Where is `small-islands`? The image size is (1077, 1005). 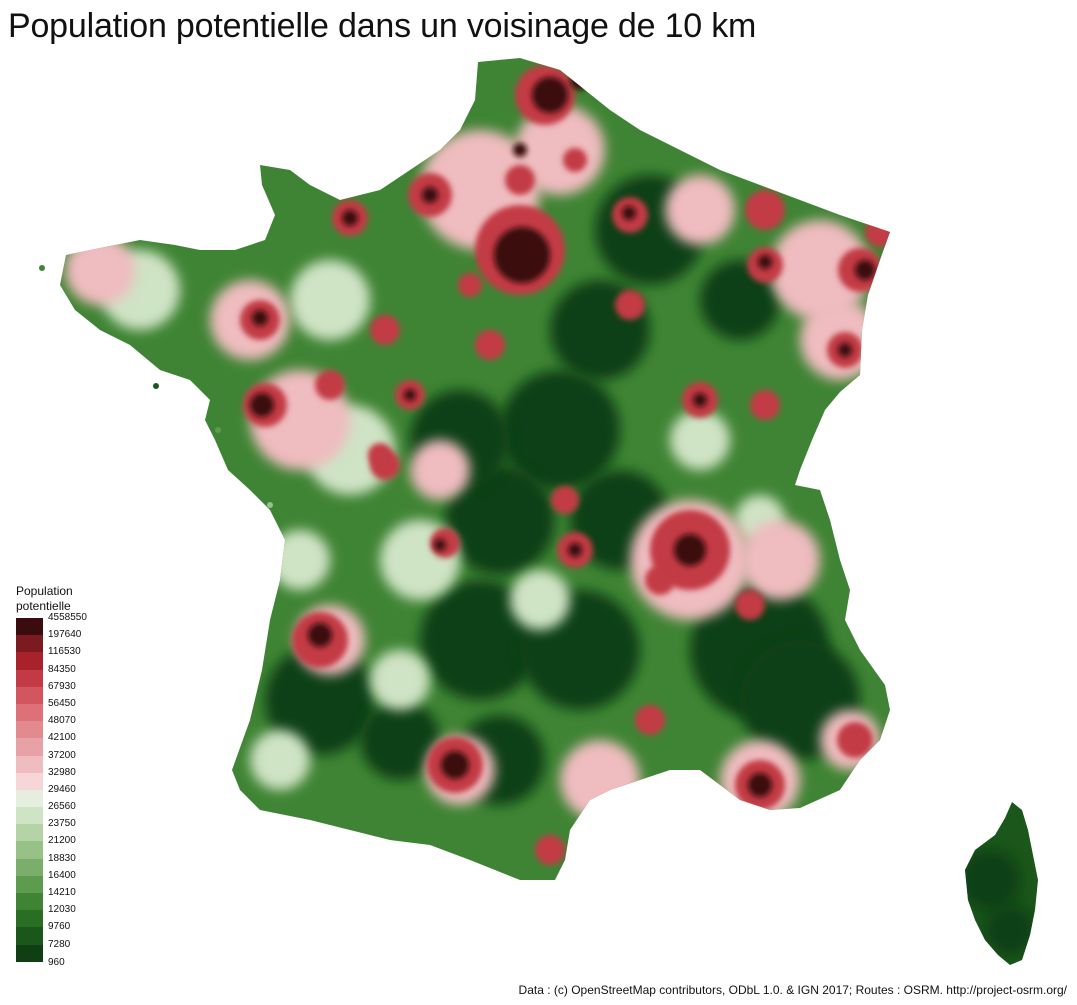
small-islands is located at coordinates (156, 386).